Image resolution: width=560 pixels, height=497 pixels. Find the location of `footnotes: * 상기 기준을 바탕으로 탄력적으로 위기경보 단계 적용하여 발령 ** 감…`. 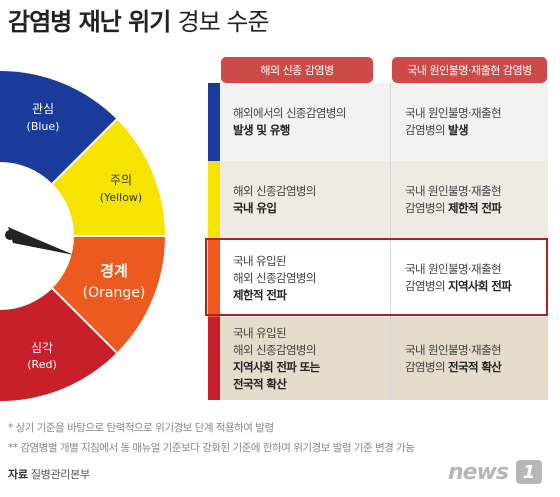

footnotes: * 상기 기준을 바탕으로 탄력적으로 위기경보 단계 적용하여 발령 ** 감… is located at coordinates (211, 438).